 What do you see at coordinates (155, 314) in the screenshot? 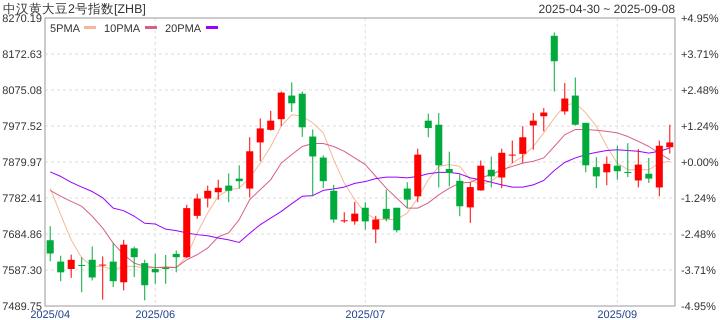
I see `x-tick-label: 2025/06` at bounding box center [155, 314].